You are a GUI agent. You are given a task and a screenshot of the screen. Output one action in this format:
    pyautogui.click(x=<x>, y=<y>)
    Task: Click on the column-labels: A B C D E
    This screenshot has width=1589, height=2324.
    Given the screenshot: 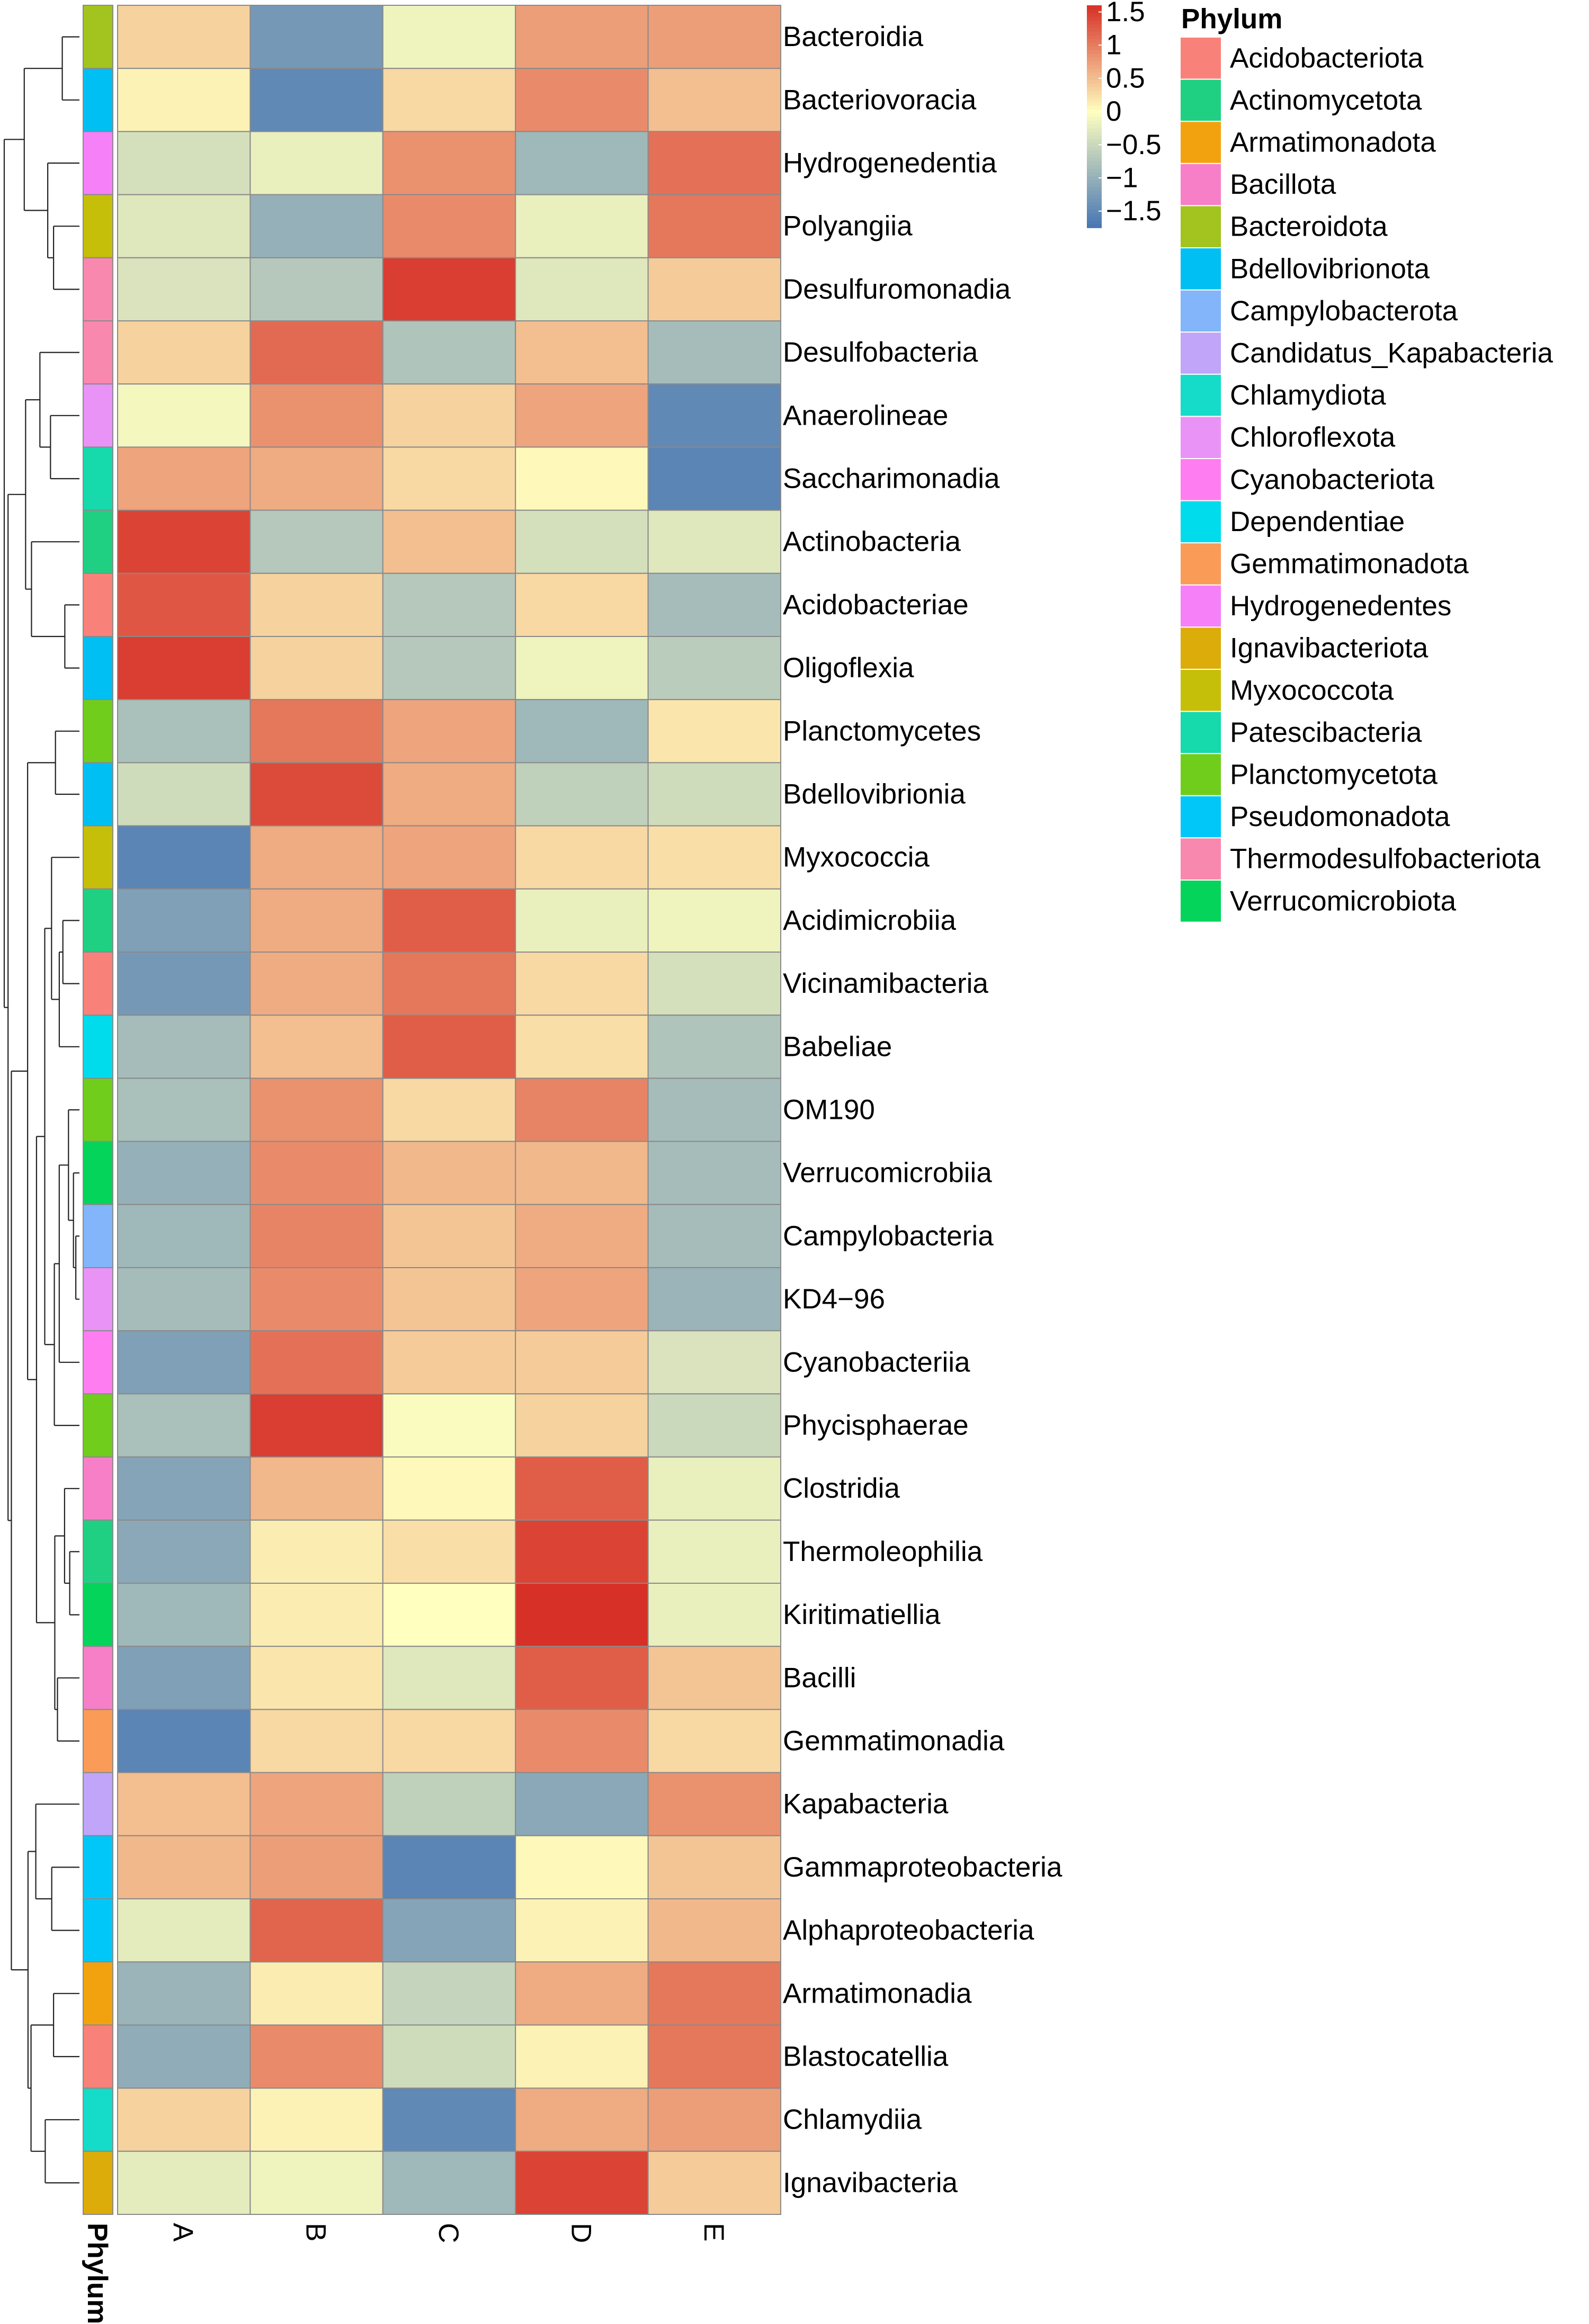 What is the action you would take?
    pyautogui.click(x=448, y=2233)
    